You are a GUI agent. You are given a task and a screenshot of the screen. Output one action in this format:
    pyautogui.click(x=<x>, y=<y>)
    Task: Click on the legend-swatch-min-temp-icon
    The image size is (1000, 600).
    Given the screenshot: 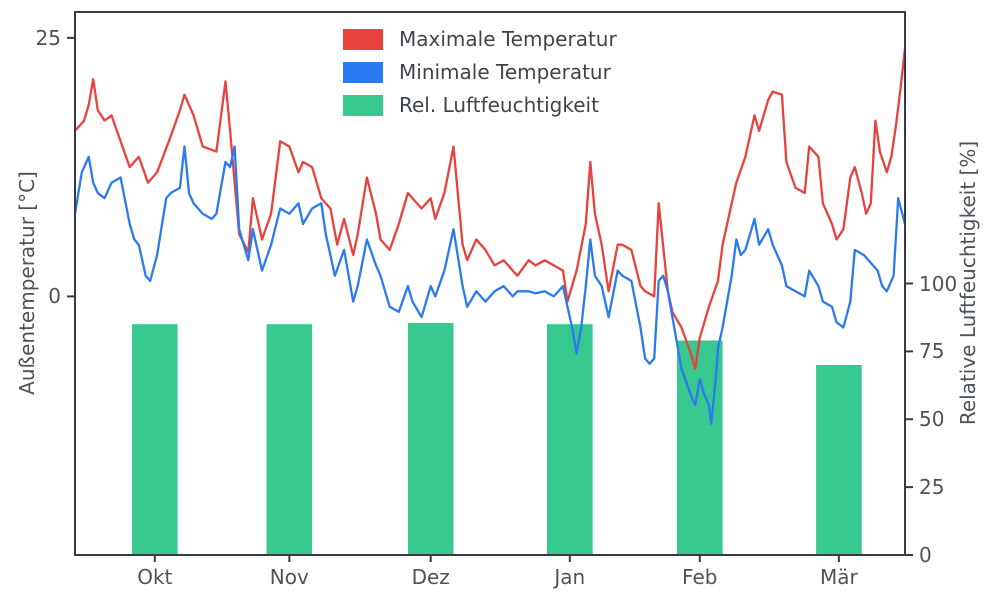 What is the action you would take?
    pyautogui.click(x=363, y=72)
    